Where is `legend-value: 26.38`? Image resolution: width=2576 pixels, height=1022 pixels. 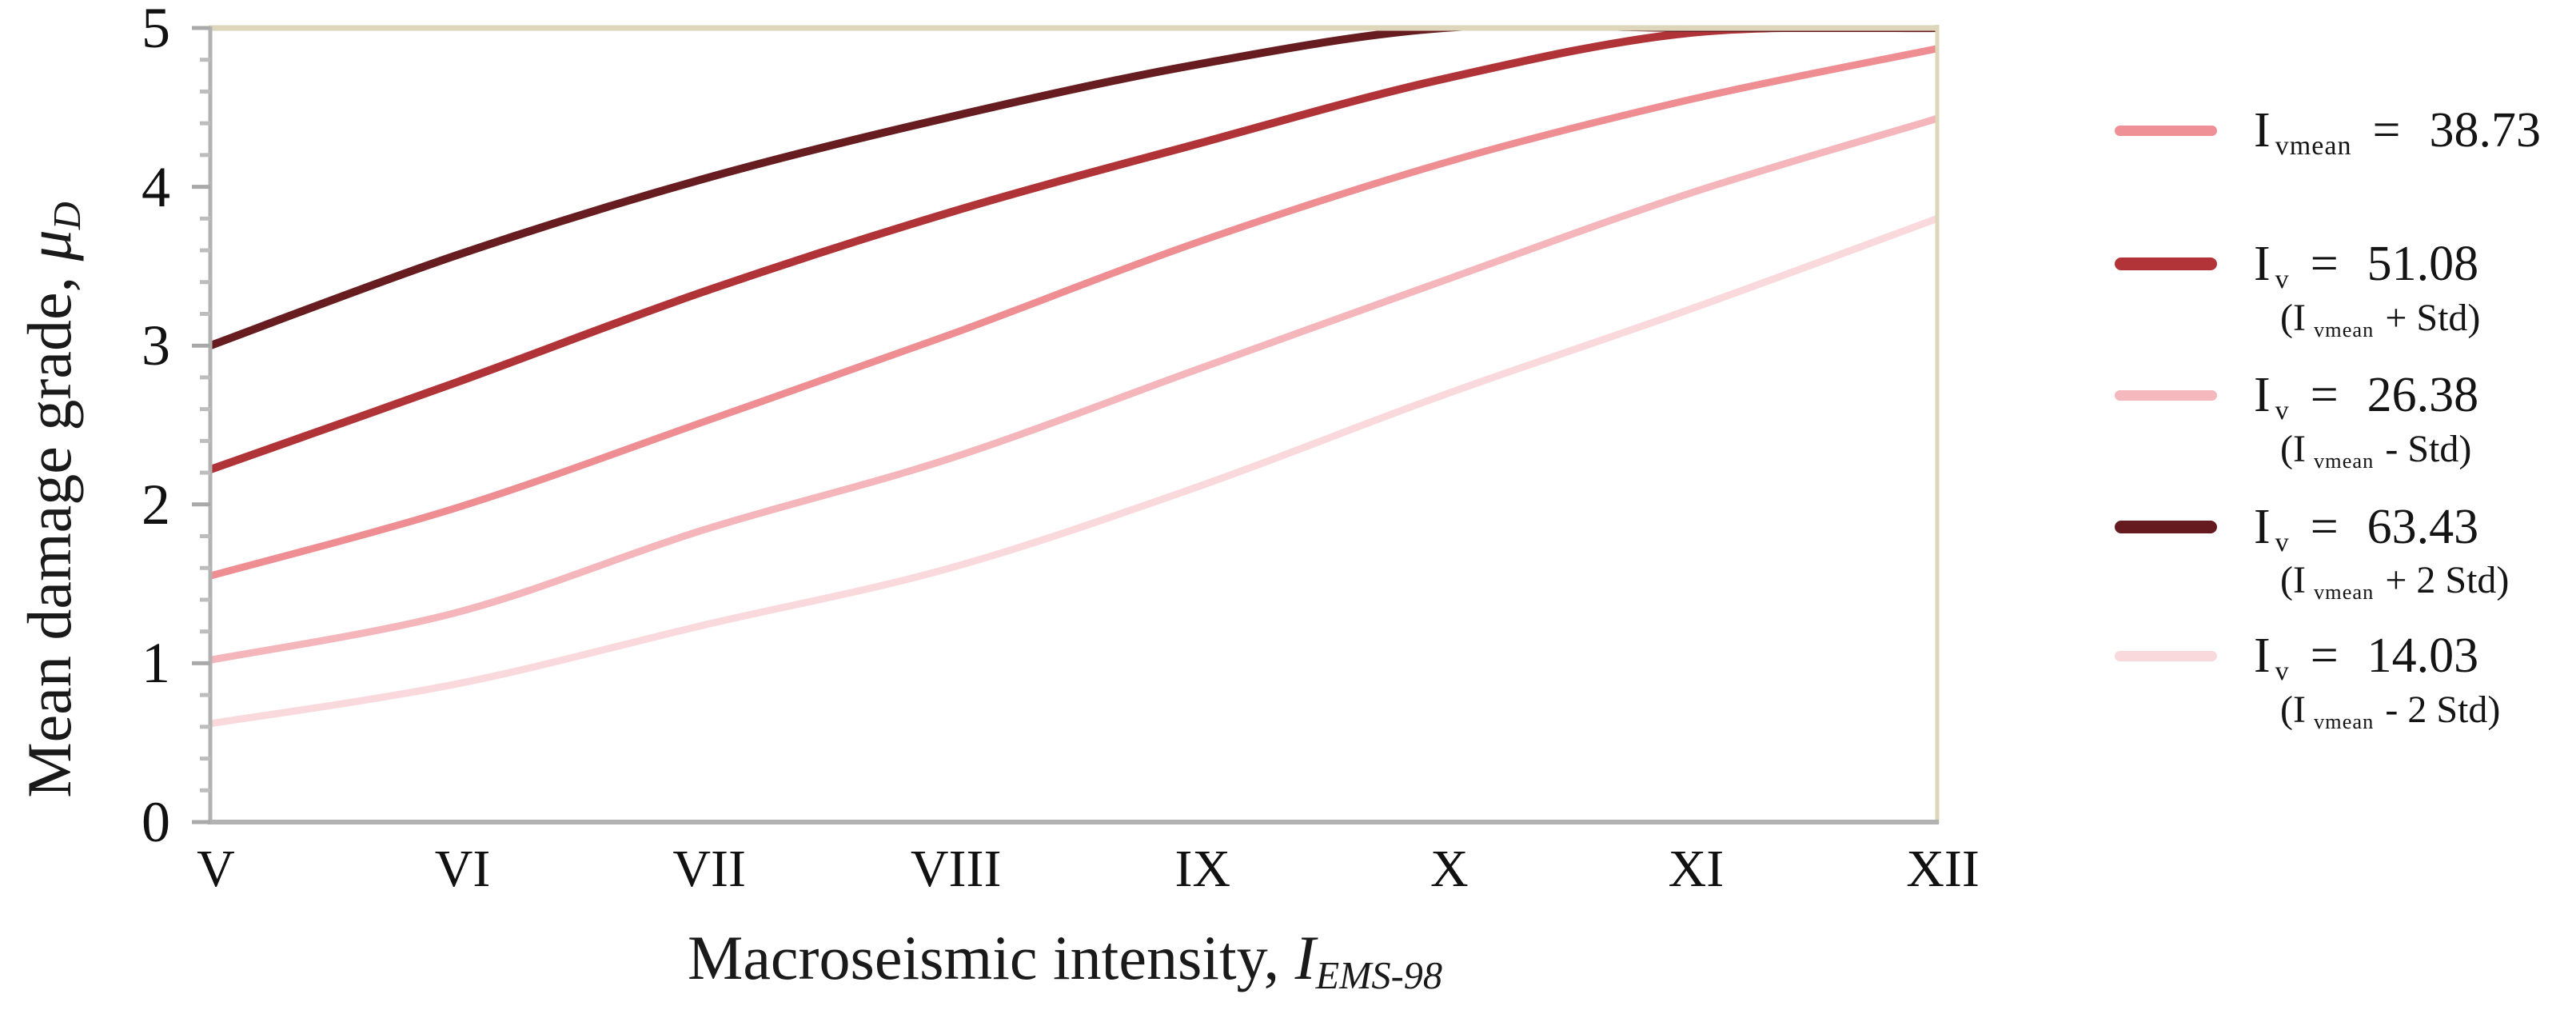
legend-value: 26.38 is located at coordinates (2423, 395).